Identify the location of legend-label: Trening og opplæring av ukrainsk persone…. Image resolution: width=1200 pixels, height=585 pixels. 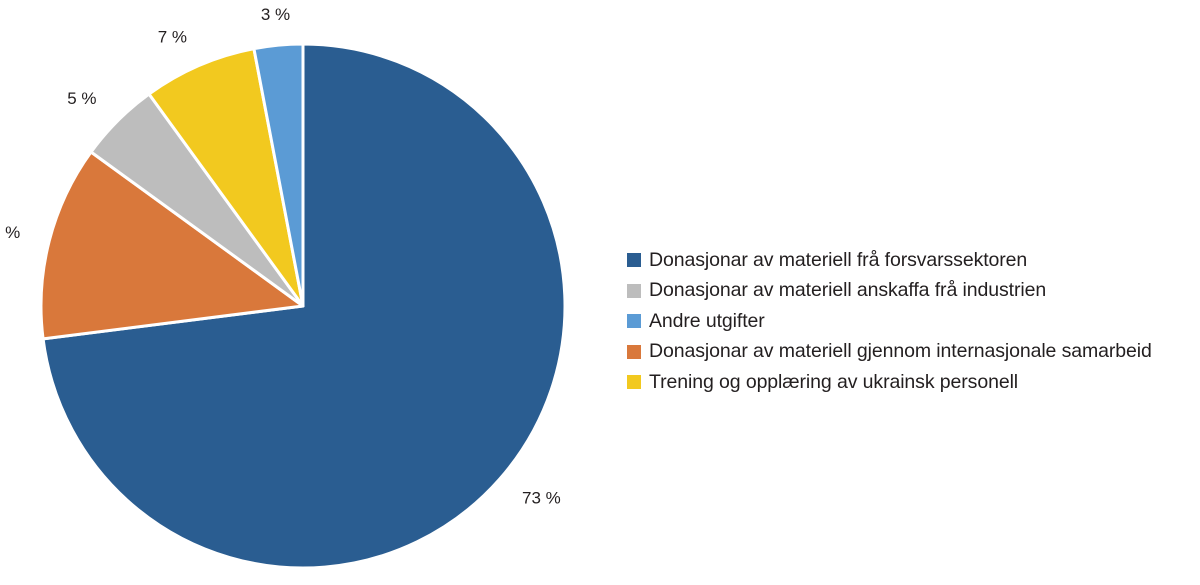
(834, 381).